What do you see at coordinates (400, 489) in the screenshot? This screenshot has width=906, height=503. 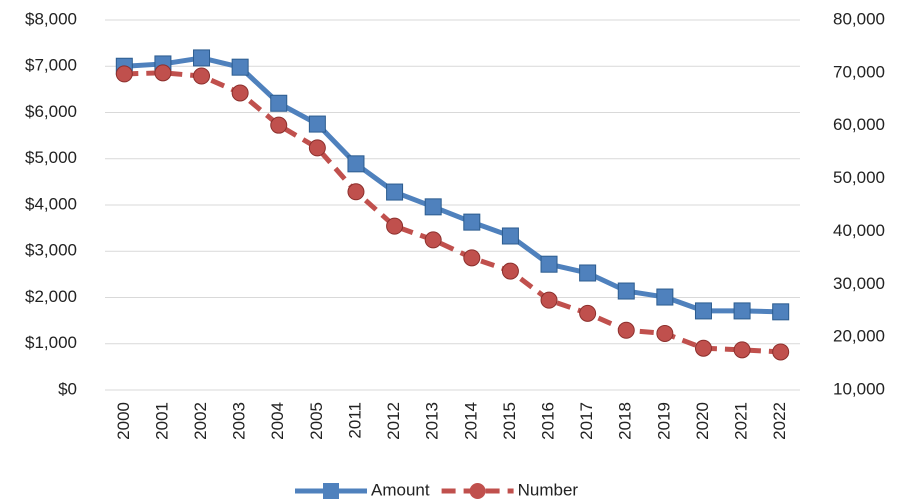 I see `legend-label: Amount` at bounding box center [400, 489].